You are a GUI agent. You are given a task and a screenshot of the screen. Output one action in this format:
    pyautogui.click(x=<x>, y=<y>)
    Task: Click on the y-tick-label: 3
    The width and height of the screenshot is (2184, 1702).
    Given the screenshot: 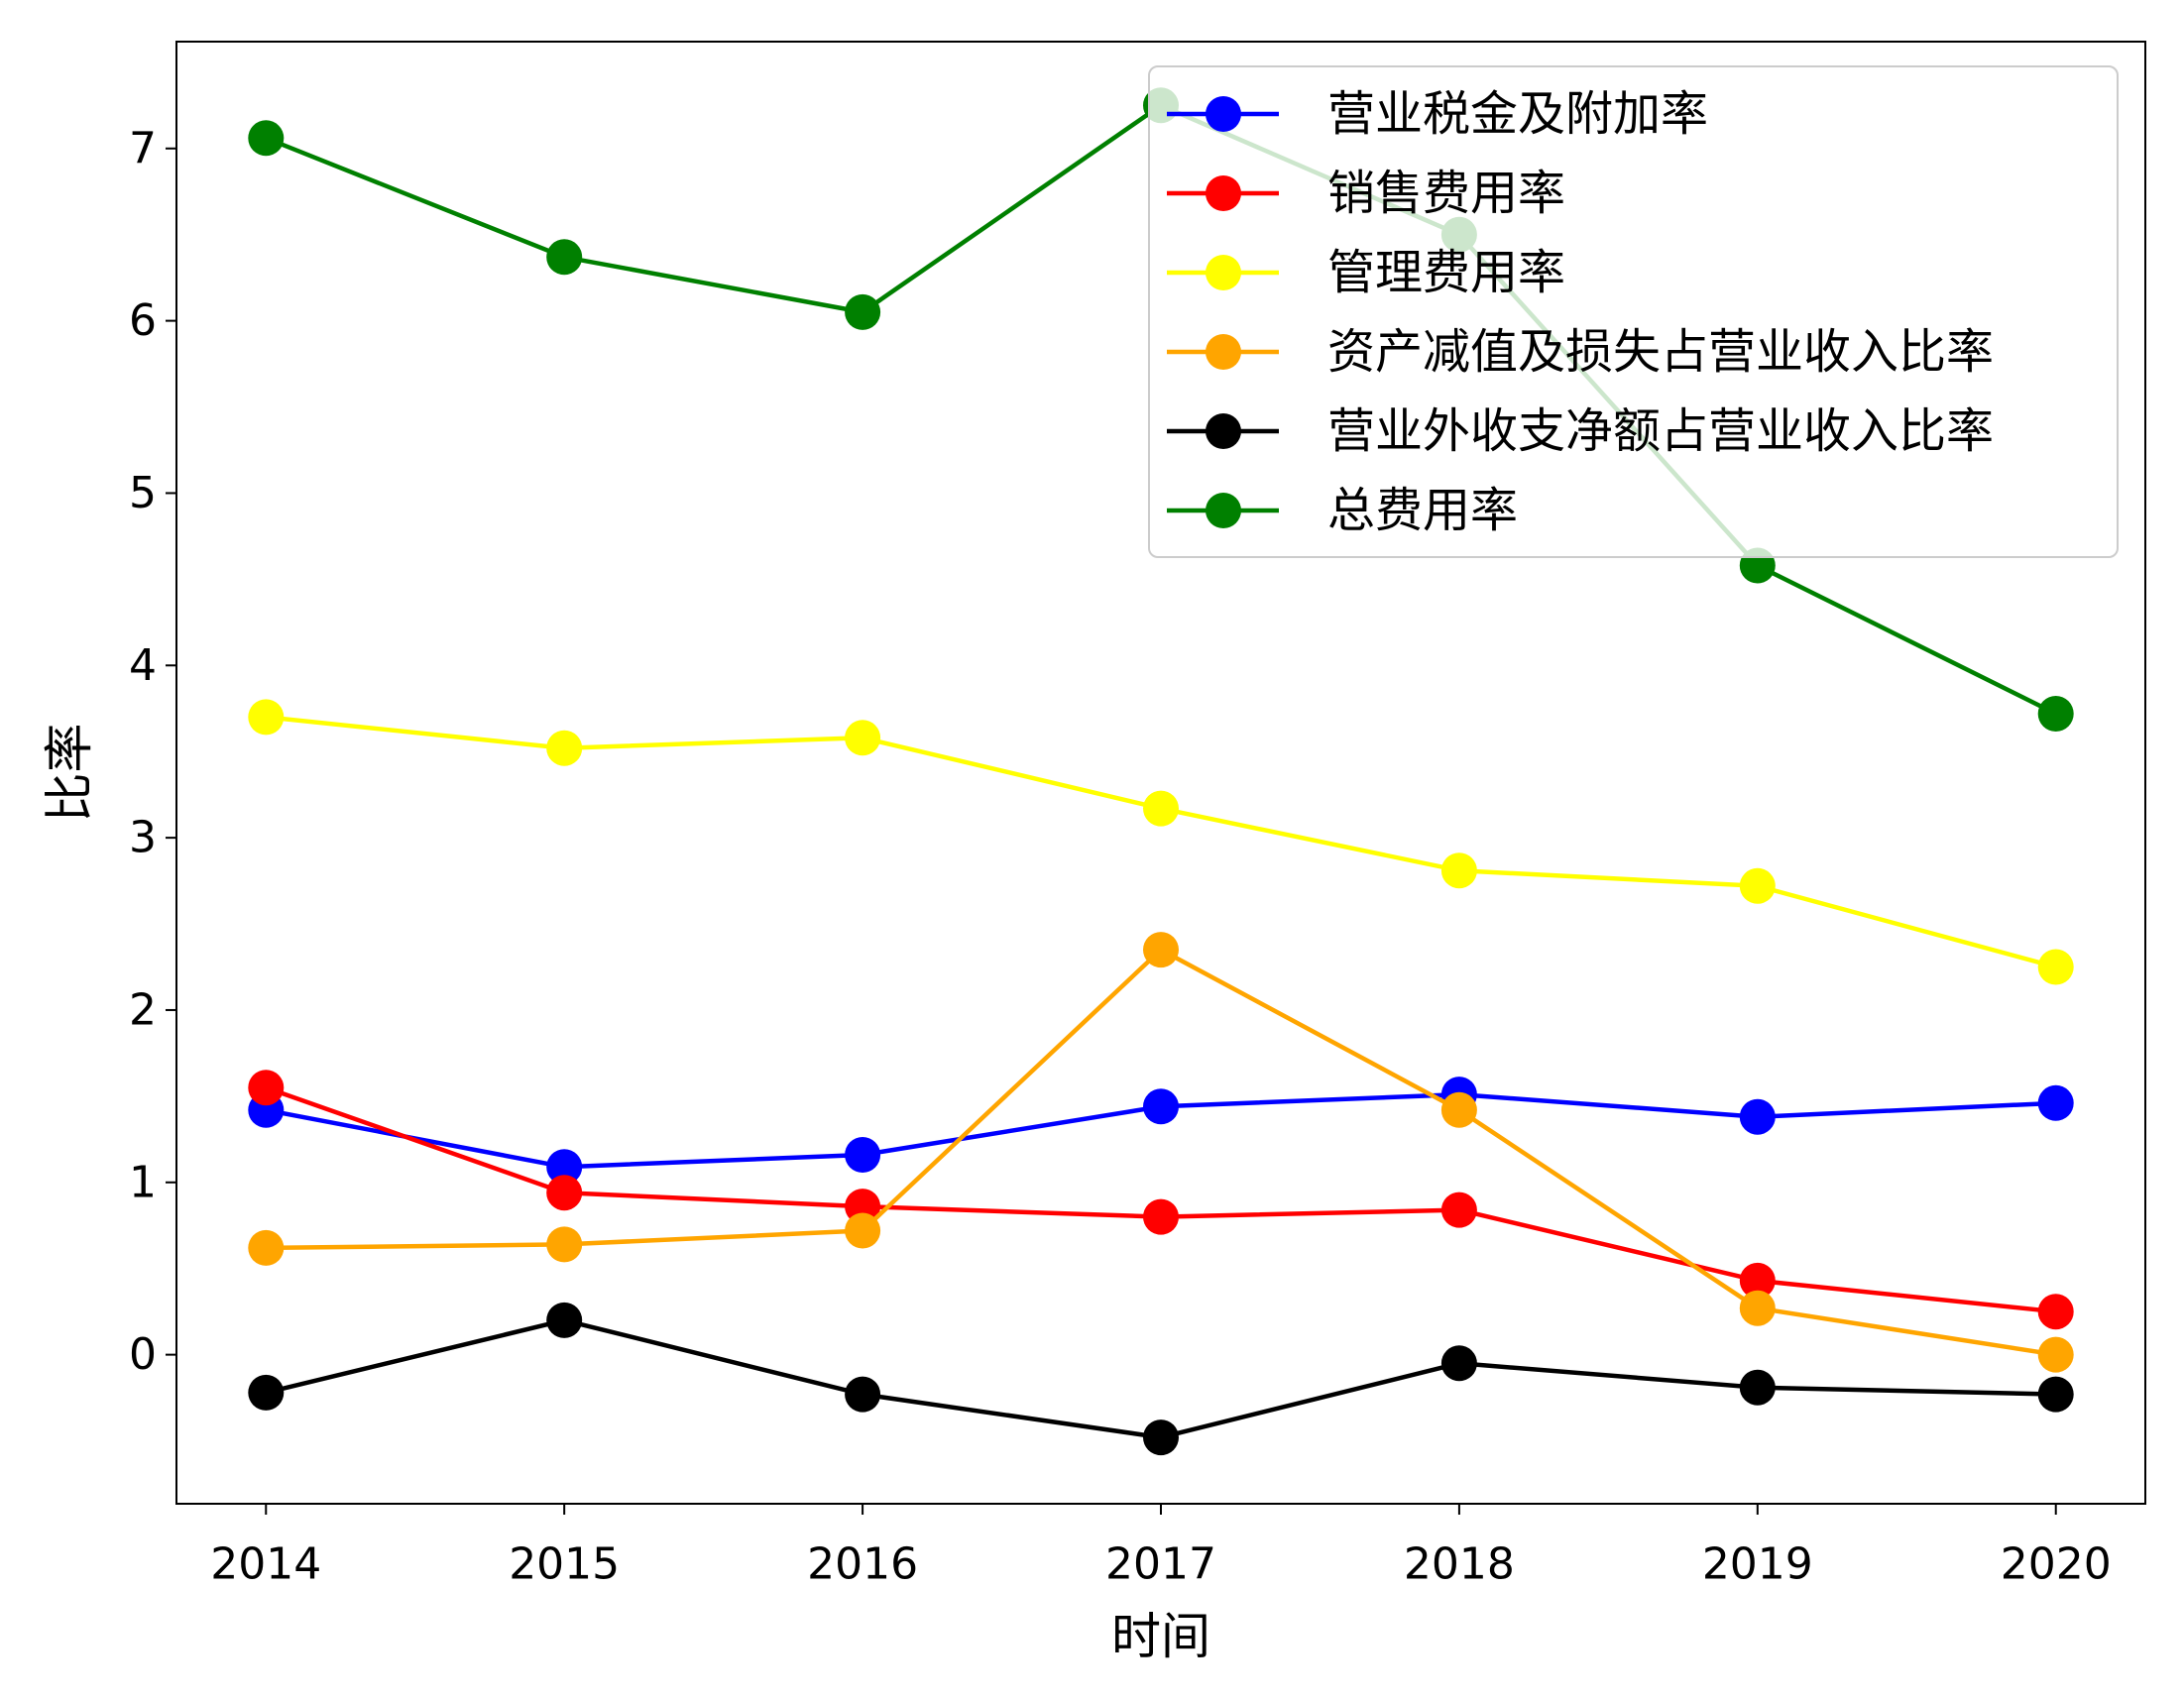 What is the action you would take?
    pyautogui.click(x=143, y=838)
    